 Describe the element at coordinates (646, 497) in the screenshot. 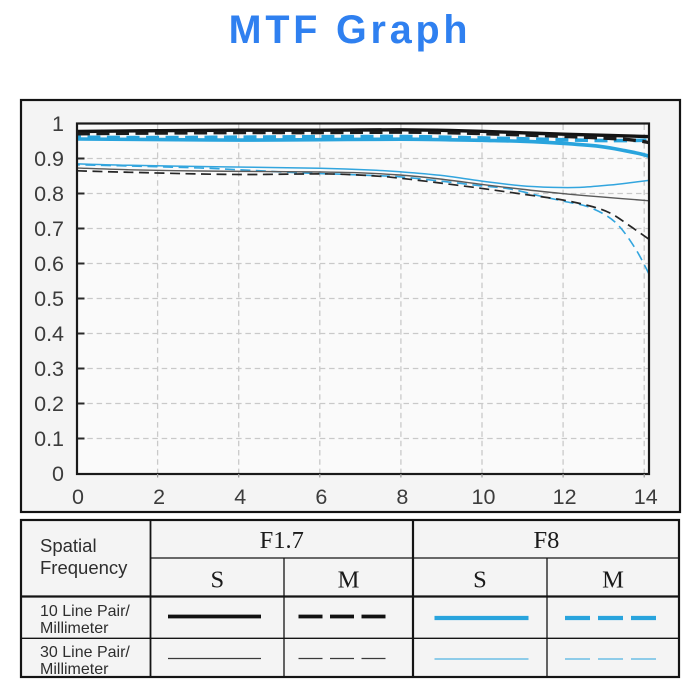

I see `svg-text: 14` at that location.